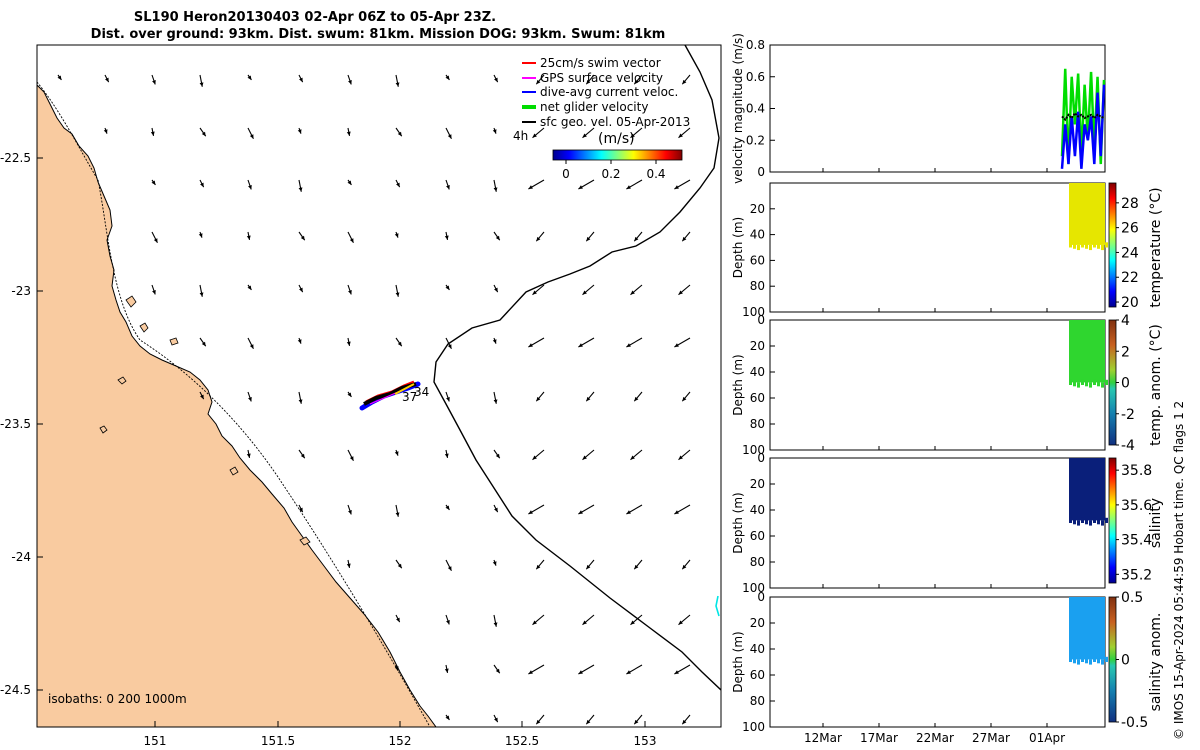  I want to click on track-label-37: 37, so click(409, 397).